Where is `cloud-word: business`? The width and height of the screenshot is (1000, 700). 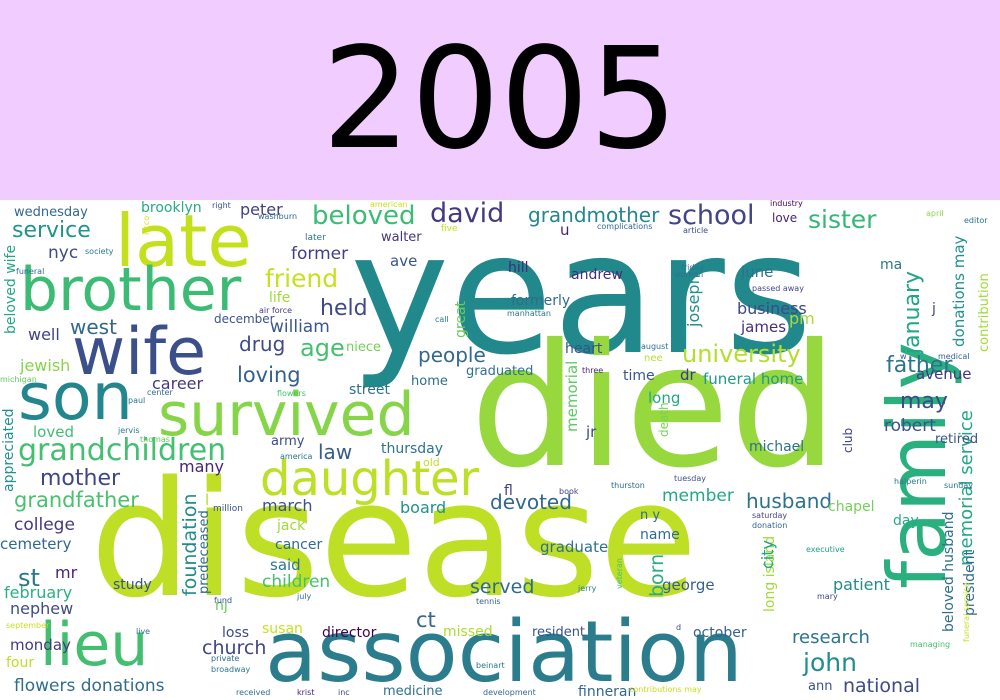
cloud-word: business is located at coordinates (772, 308).